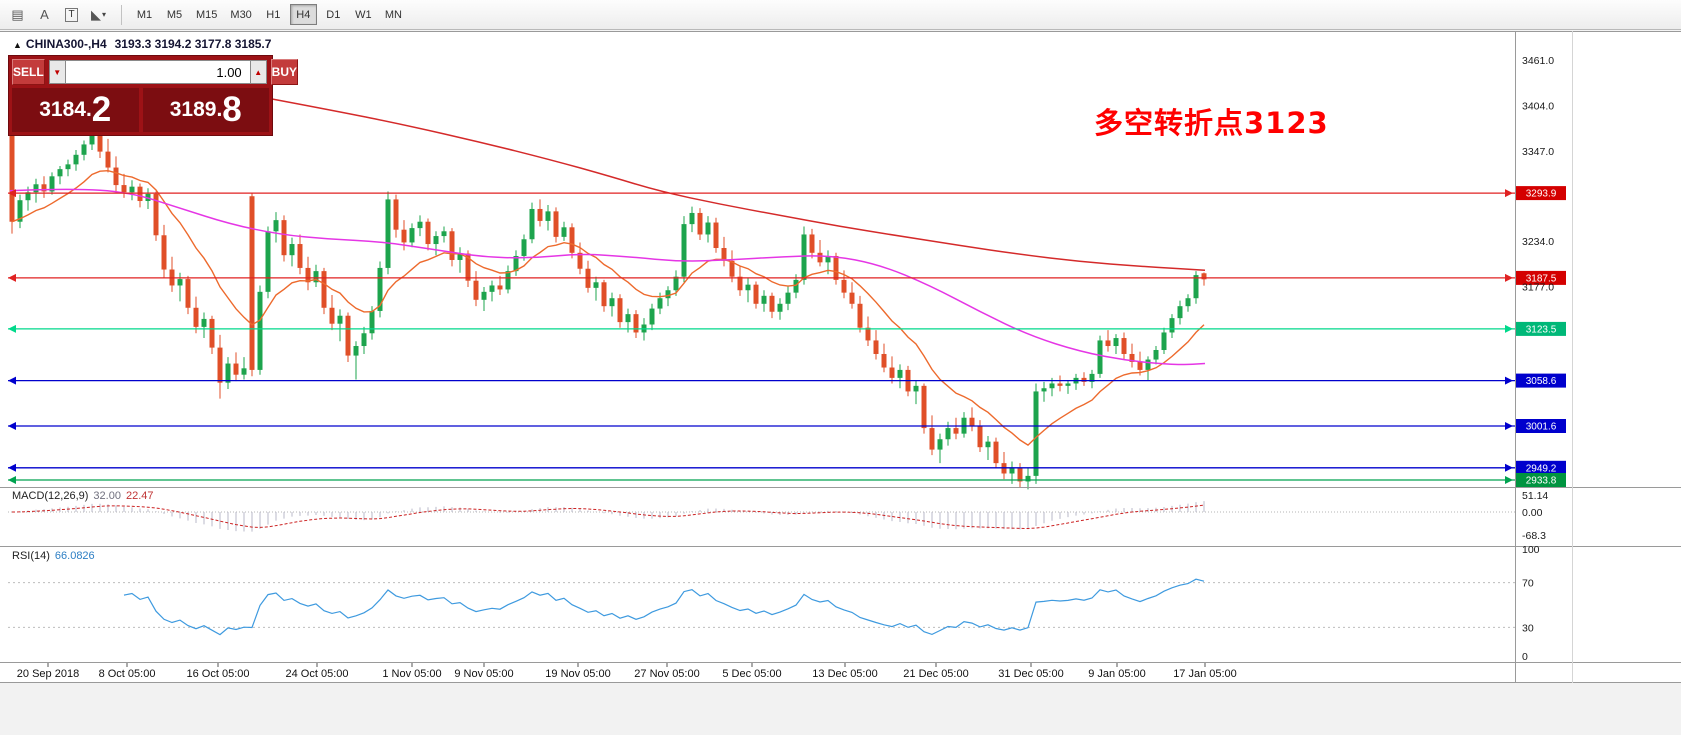 This screenshot has width=1681, height=735. Describe the element at coordinates (666, 674) in the screenshot. I see `date-label: 27 Nov 05:00` at that location.